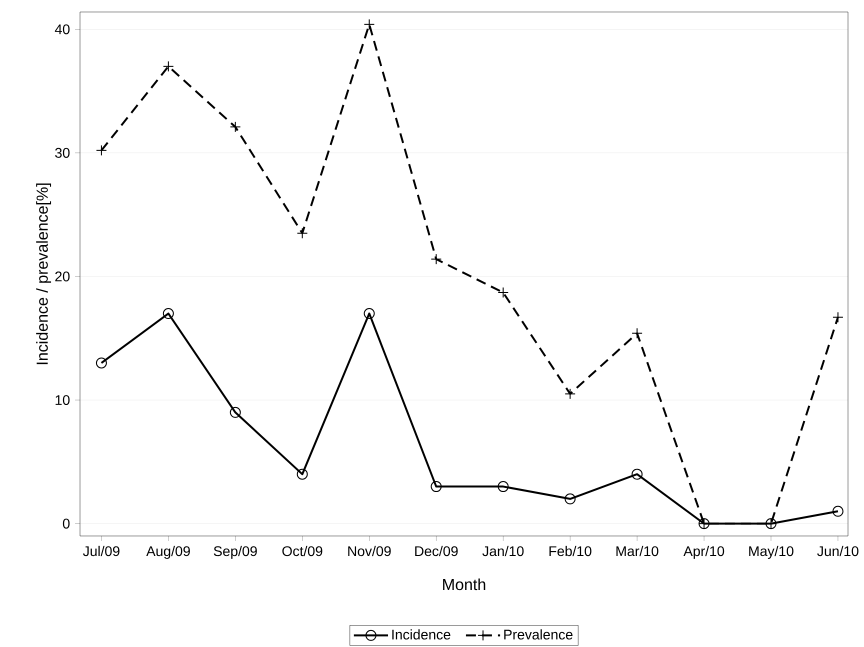  I want to click on x-tick-label: Jan/10, so click(503, 551).